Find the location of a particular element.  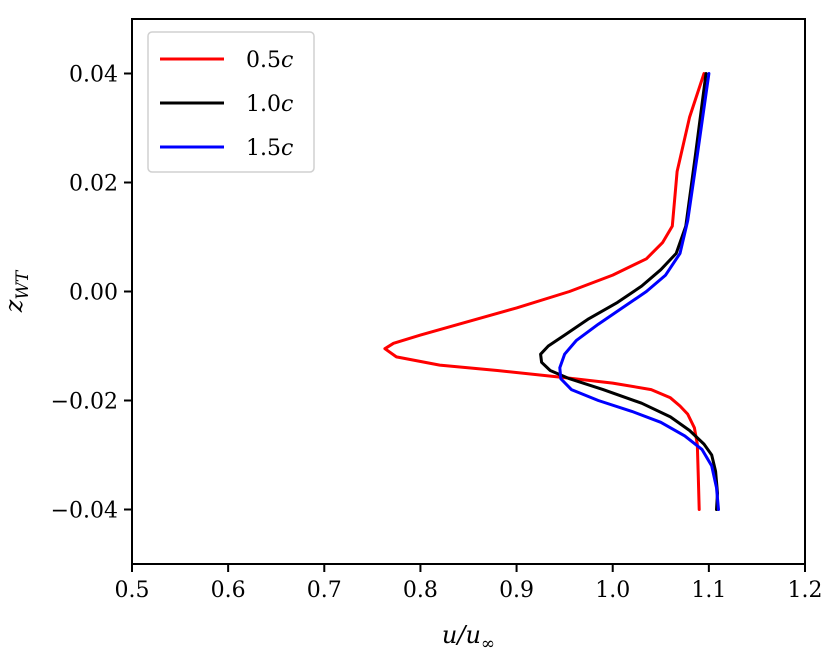

x-axis-label: u/u∞ is located at coordinates (468, 637).